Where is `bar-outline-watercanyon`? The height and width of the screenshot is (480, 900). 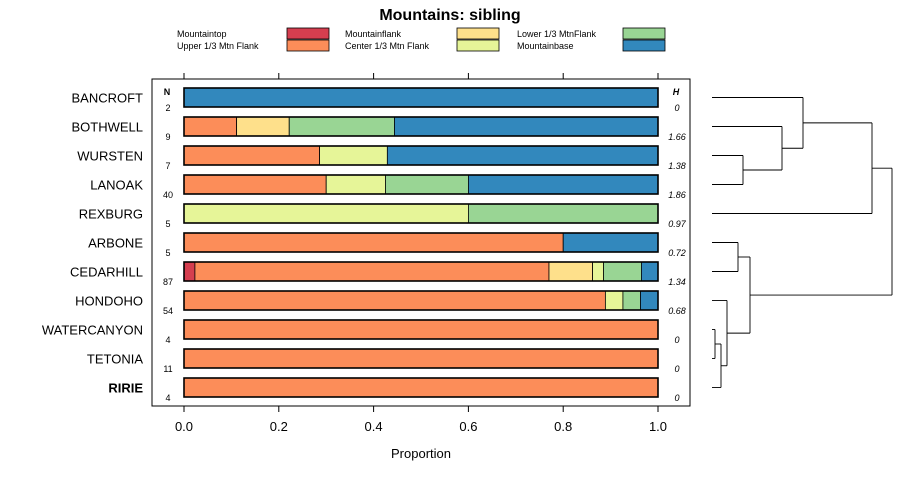
bar-outline-watercanyon is located at coordinates (421, 329).